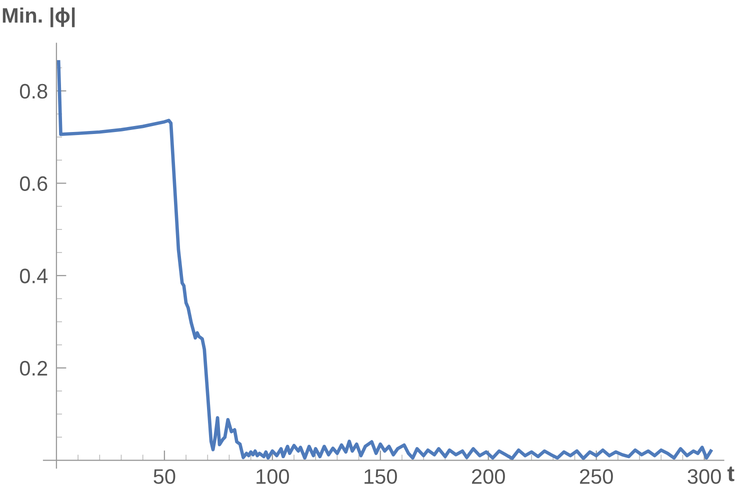 Image resolution: width=750 pixels, height=498 pixels. What do you see at coordinates (380, 476) in the screenshot?
I see `x-tick-label: 150` at bounding box center [380, 476].